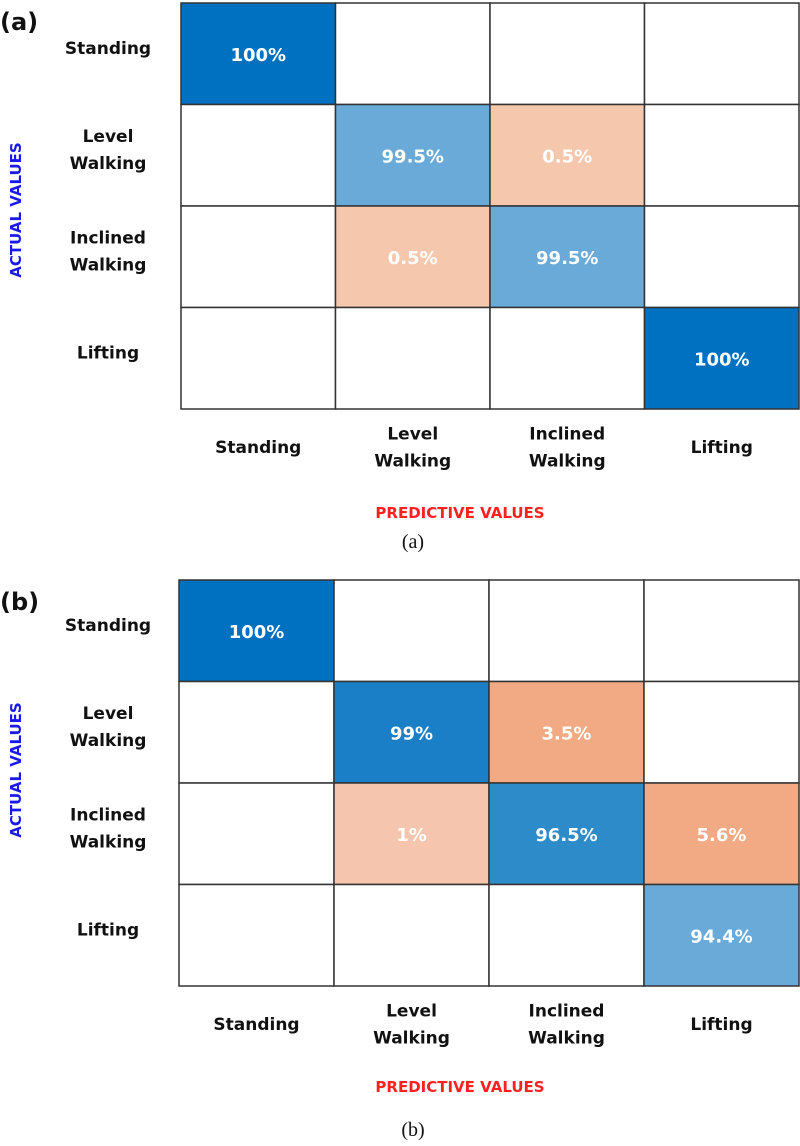 Image resolution: width=800 pixels, height=1146 pixels. I want to click on panel-label: (b), so click(19, 602).